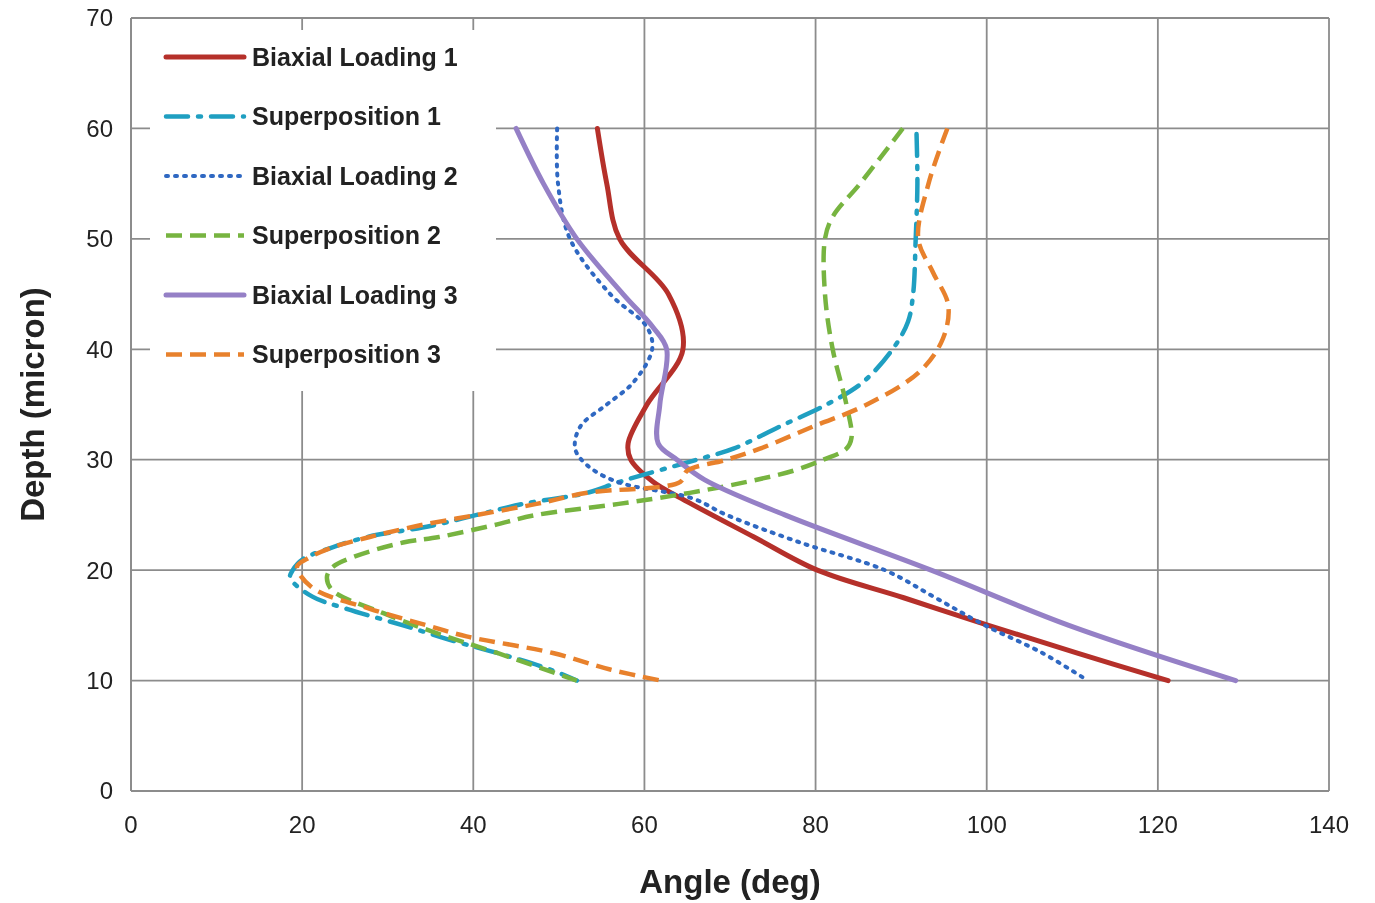 This screenshot has width=1375, height=903. What do you see at coordinates (730, 881) in the screenshot?
I see `x-axis-title: Angle (deg)` at bounding box center [730, 881].